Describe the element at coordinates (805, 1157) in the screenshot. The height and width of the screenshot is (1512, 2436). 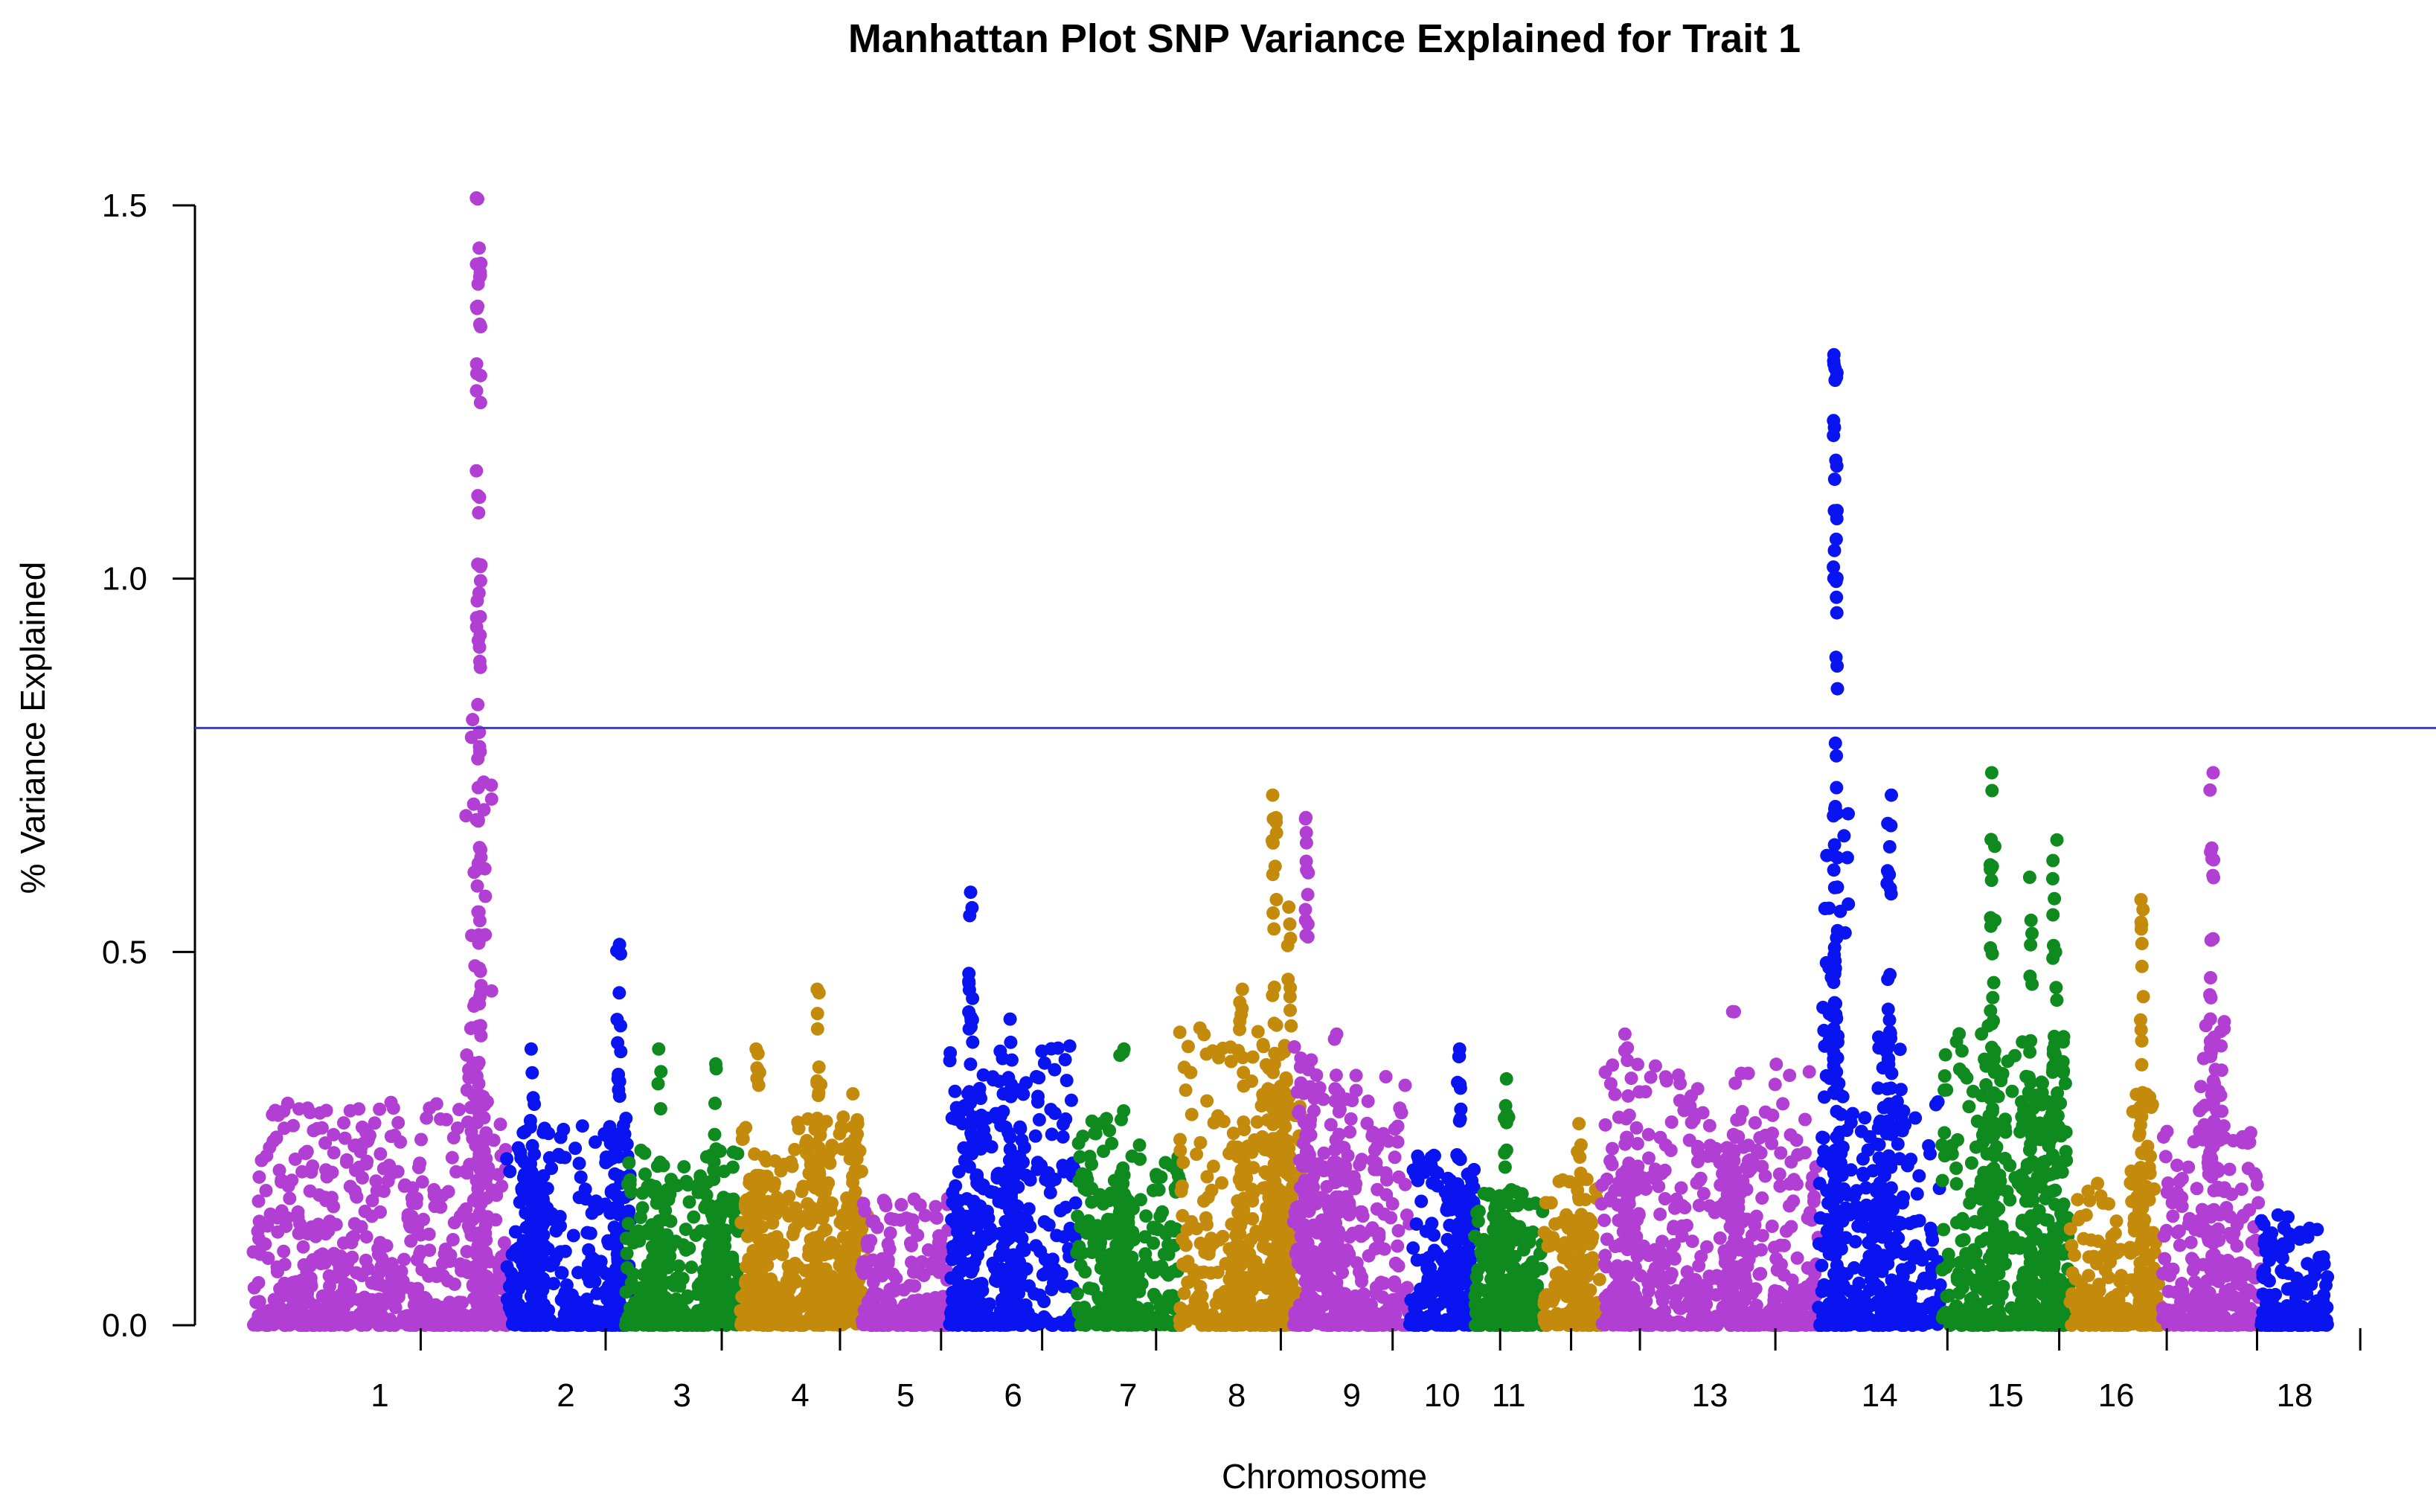
I see `chromosome-4-points` at that location.